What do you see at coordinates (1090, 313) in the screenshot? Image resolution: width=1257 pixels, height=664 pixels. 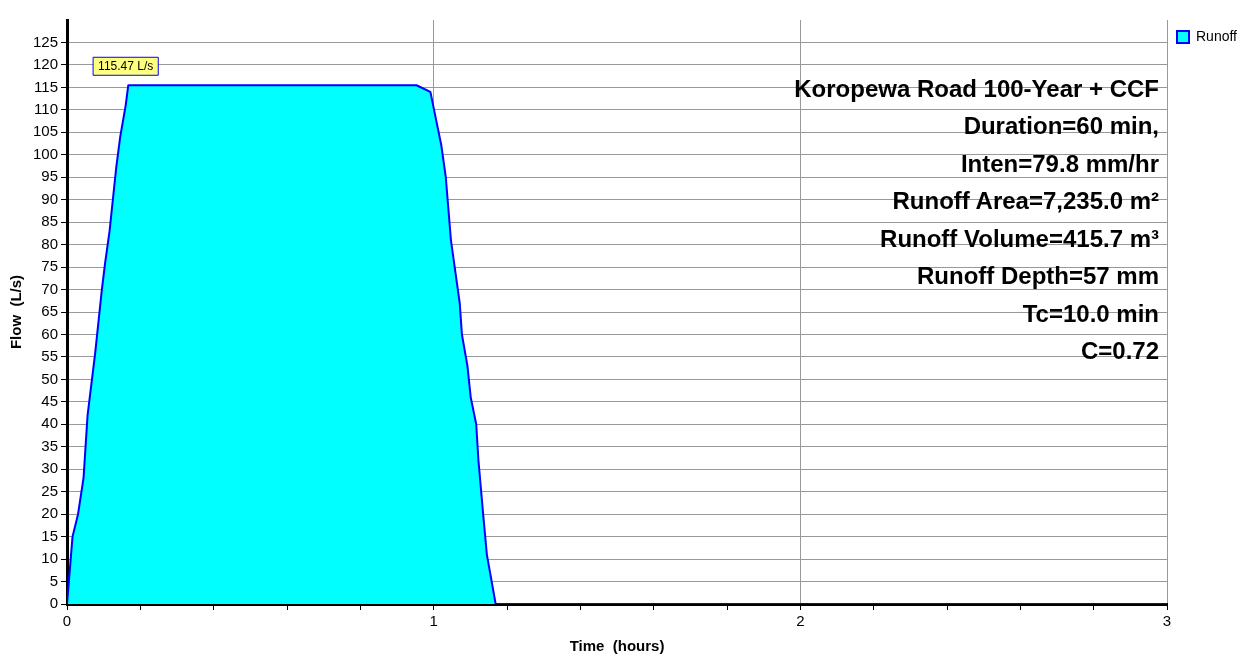 I see `annotation: Tc=10.0 min` at bounding box center [1090, 313].